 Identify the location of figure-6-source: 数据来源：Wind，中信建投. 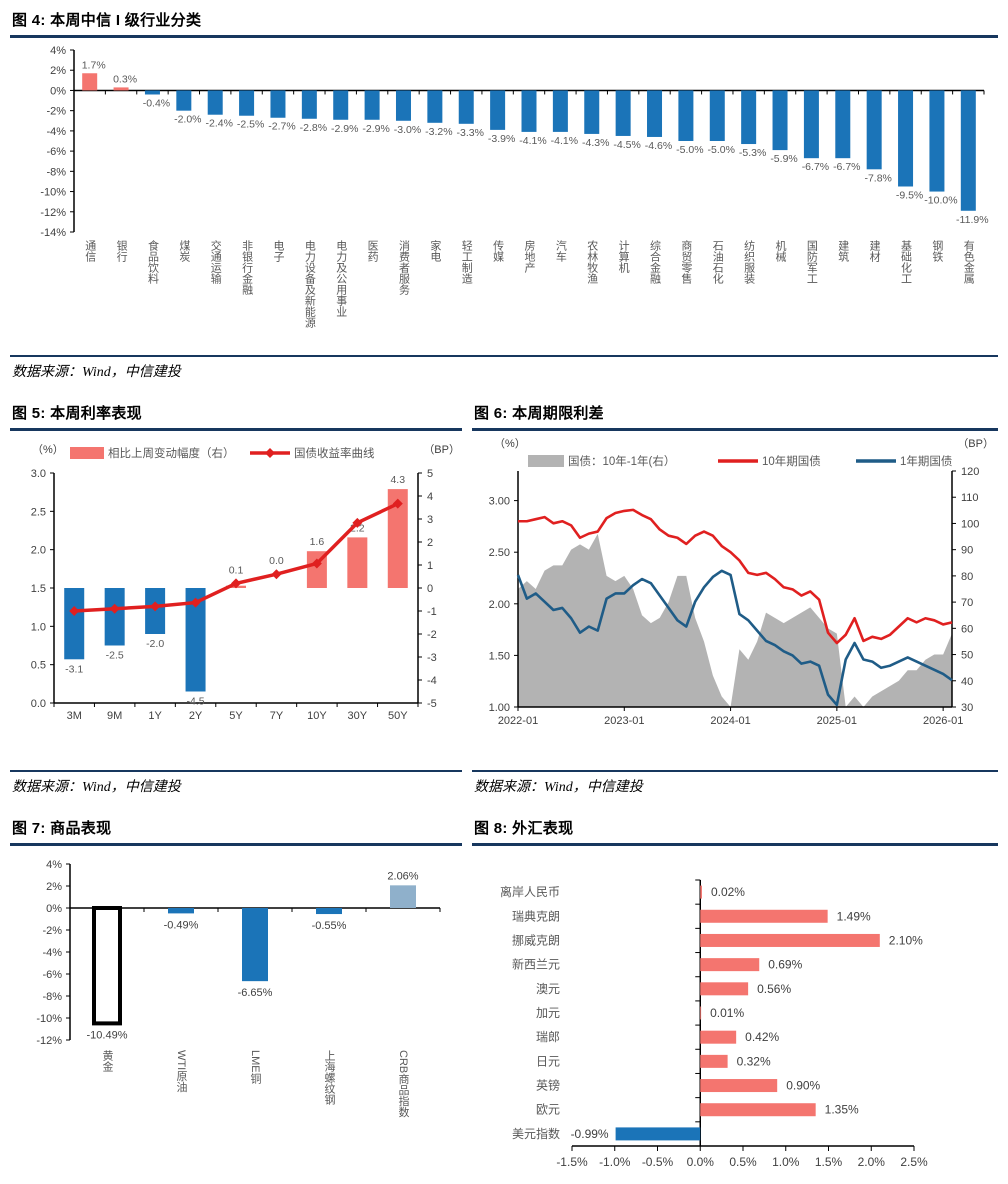
(558, 787).